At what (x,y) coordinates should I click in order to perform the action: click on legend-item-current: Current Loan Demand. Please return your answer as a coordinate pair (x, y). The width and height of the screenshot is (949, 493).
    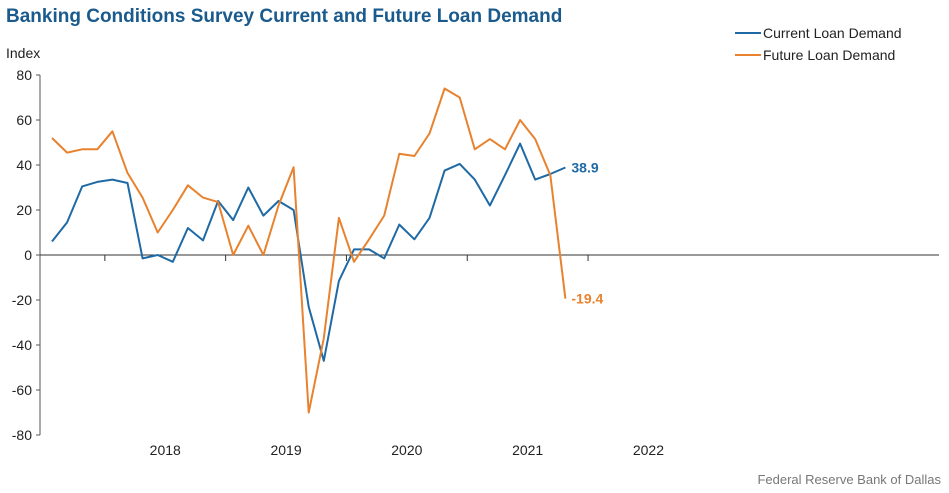
    Looking at the image, I should click on (818, 33).